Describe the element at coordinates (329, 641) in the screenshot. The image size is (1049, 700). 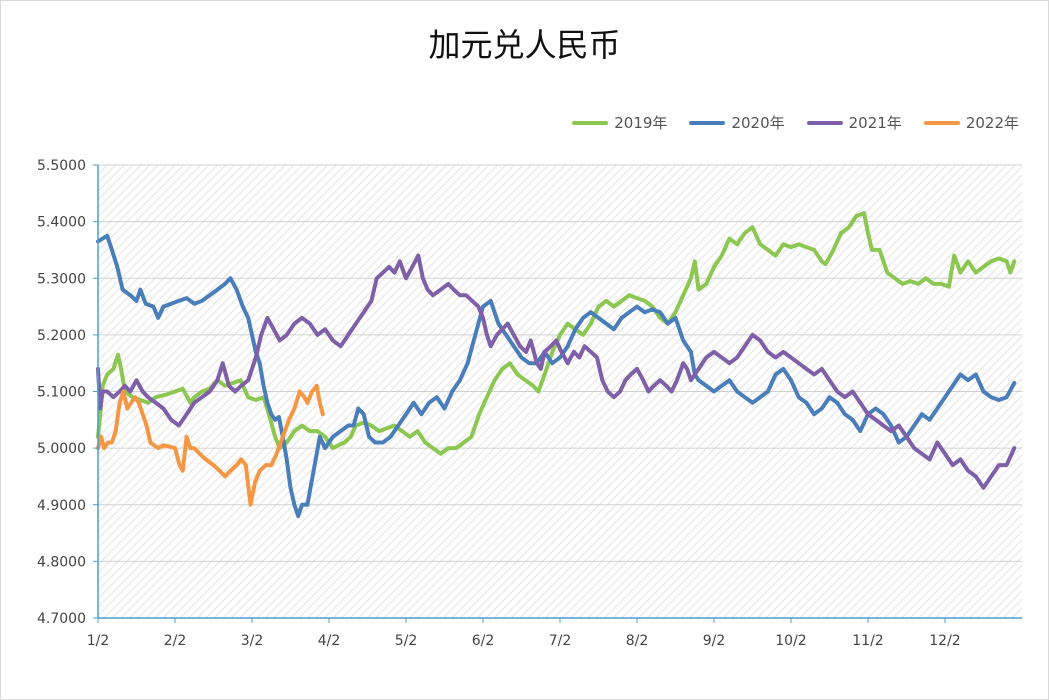
I see `x-tick-label: 4/2` at that location.